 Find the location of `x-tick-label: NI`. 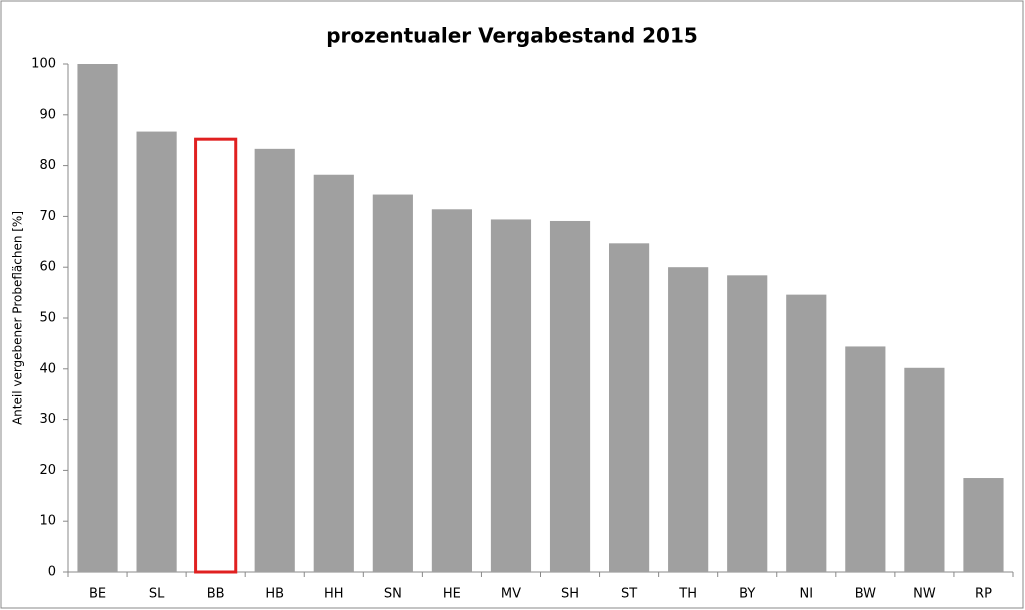

x-tick-label: NI is located at coordinates (807, 594).